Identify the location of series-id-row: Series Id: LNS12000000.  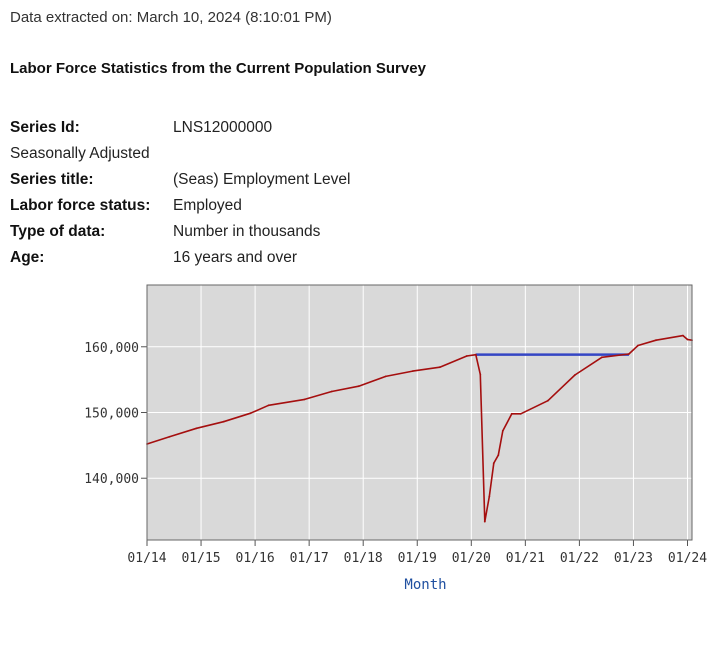
(180, 128).